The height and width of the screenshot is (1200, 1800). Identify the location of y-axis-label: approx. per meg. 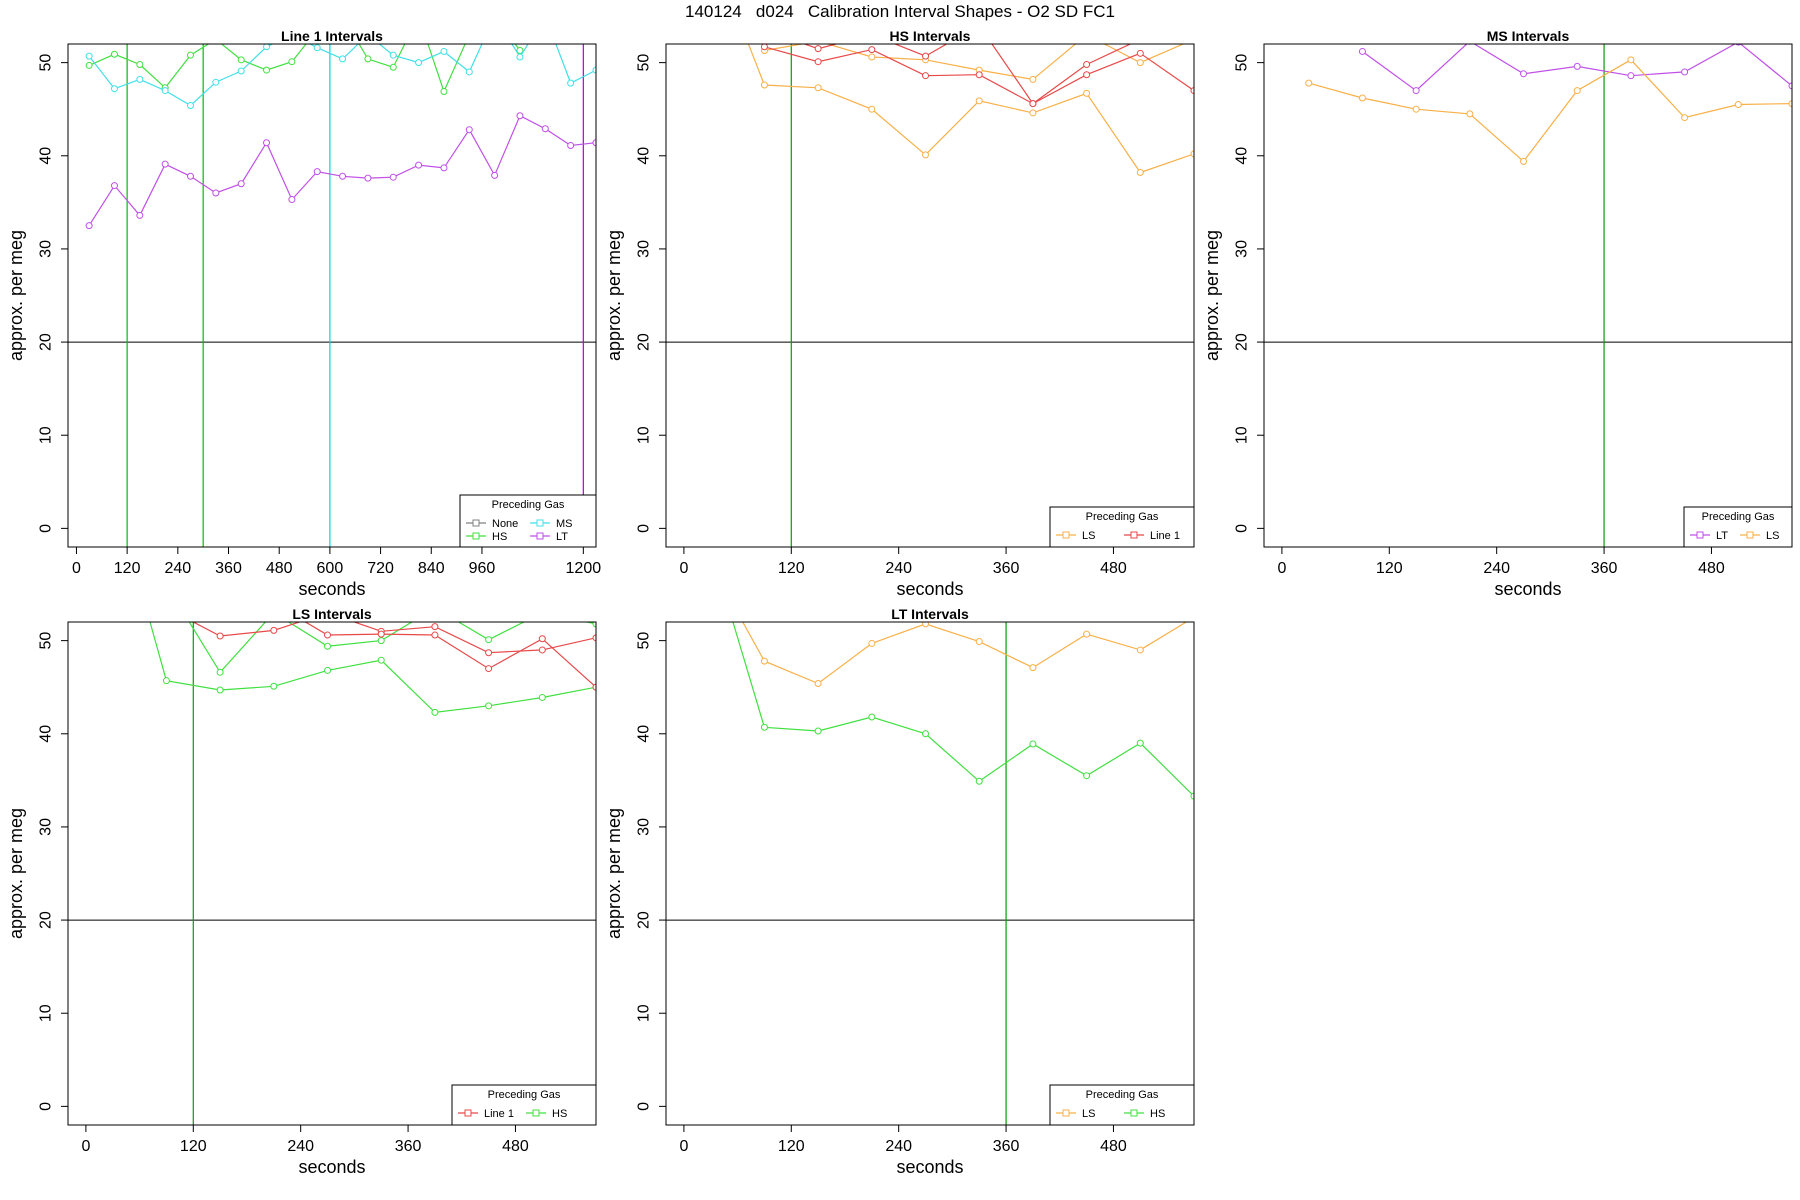
(614, 295).